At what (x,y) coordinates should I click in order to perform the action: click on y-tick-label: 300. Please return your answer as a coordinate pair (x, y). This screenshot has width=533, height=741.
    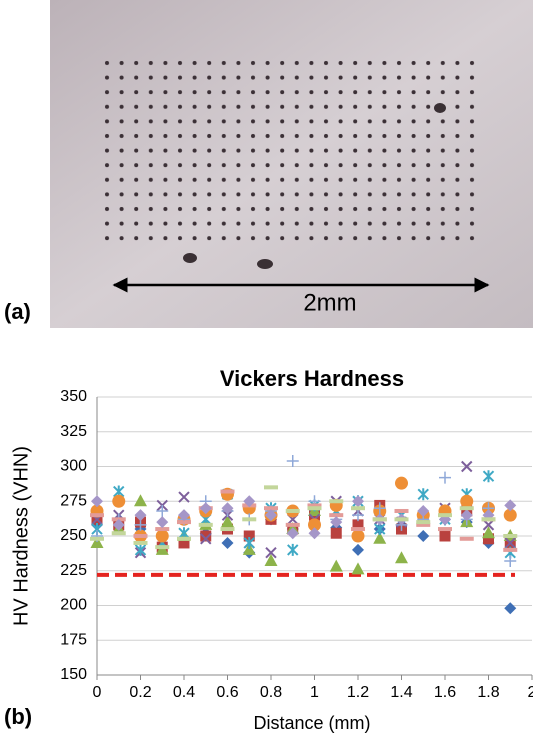
    Looking at the image, I should click on (73, 466).